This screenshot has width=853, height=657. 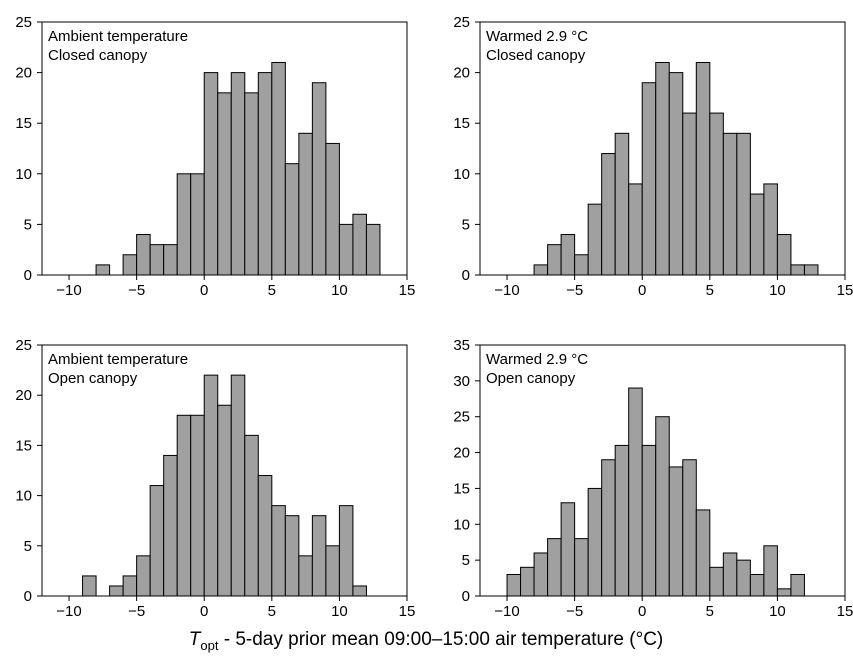 I want to click on x-tick-label: −5, so click(x=574, y=611).